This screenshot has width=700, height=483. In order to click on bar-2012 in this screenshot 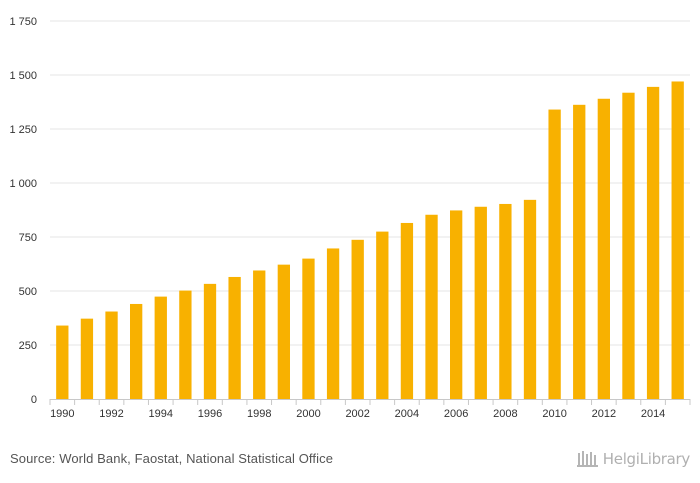, I will do `click(603, 248)`.